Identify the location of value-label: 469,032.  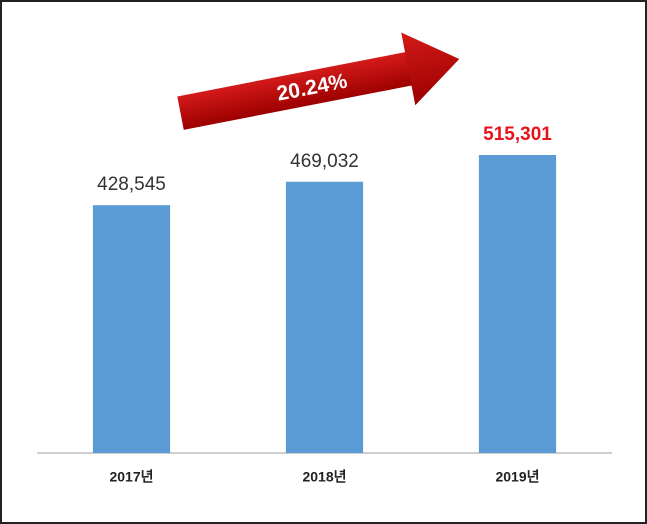
(324, 161).